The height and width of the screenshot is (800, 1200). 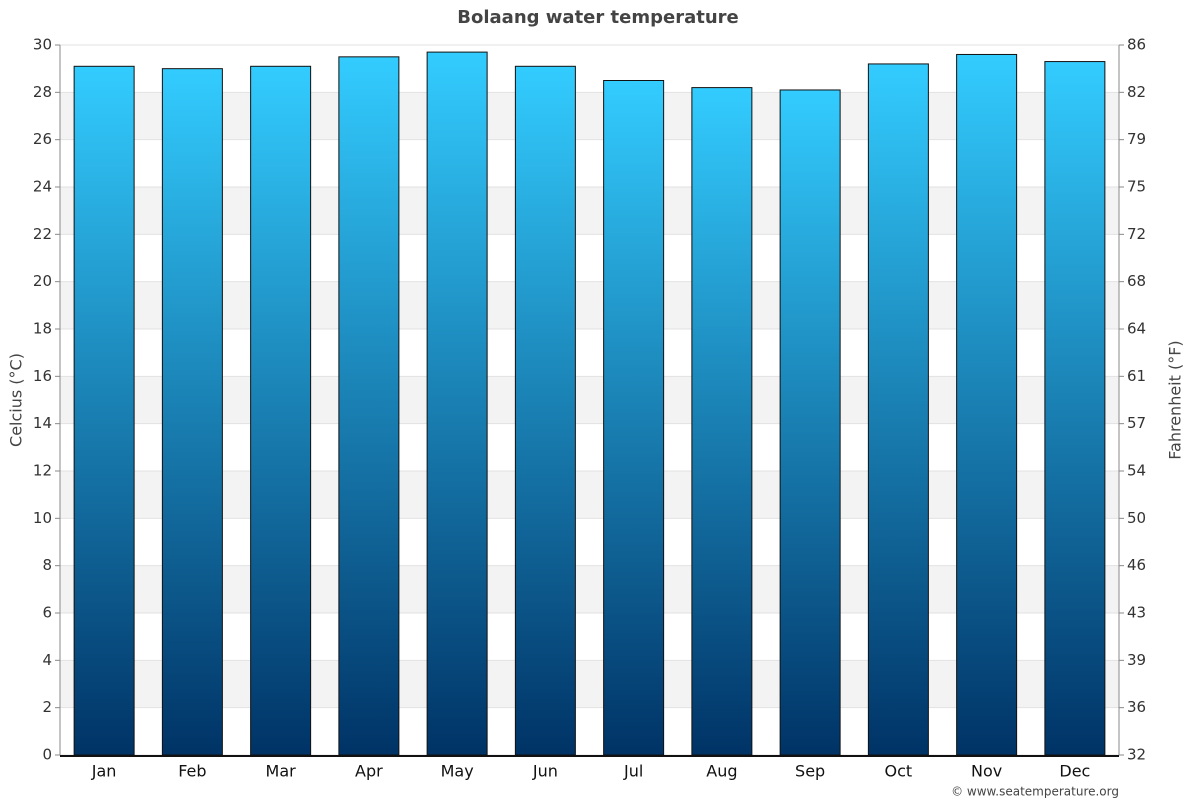 I want to click on chart-title: Bolaang water temperature, so click(x=597, y=17).